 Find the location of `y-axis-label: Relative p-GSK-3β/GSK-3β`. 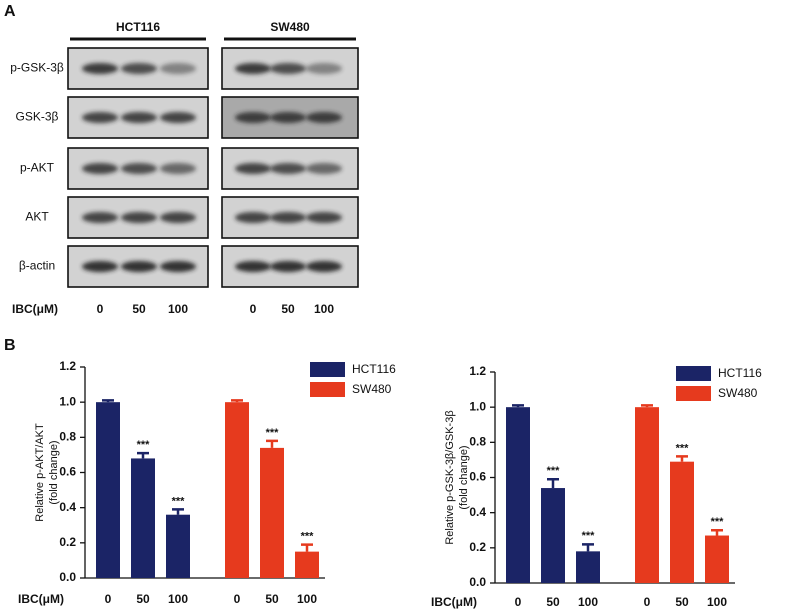

y-axis-label: Relative p-GSK-3β/GSK-3β is located at coordinates (450, 477).